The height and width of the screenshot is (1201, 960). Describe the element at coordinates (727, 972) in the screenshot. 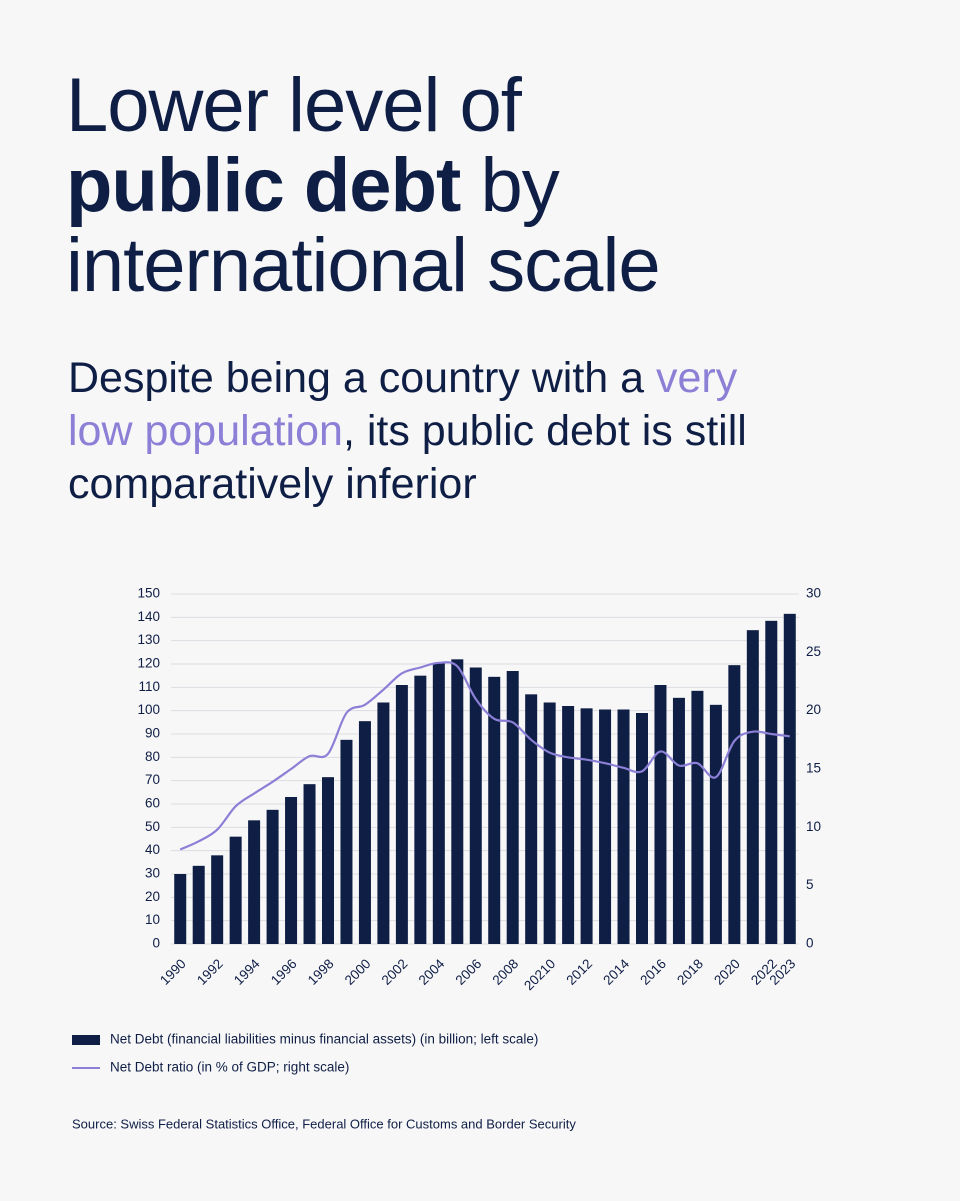

I see `x-tick-label: 2020` at that location.